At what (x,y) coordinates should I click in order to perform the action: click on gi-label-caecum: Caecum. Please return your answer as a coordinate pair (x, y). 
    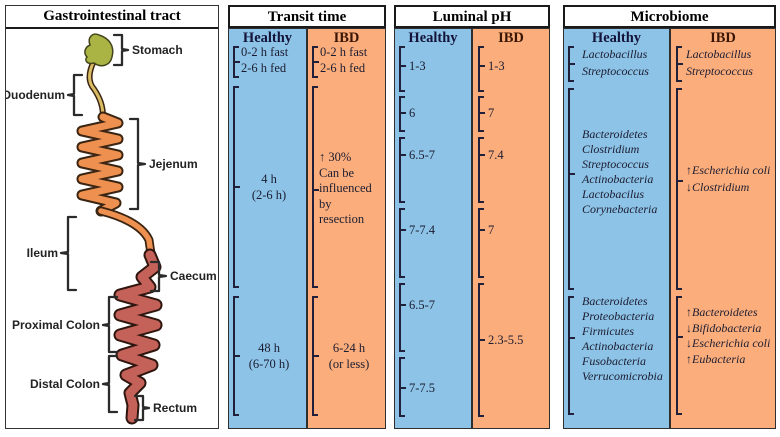
    Looking at the image, I should click on (193, 276).